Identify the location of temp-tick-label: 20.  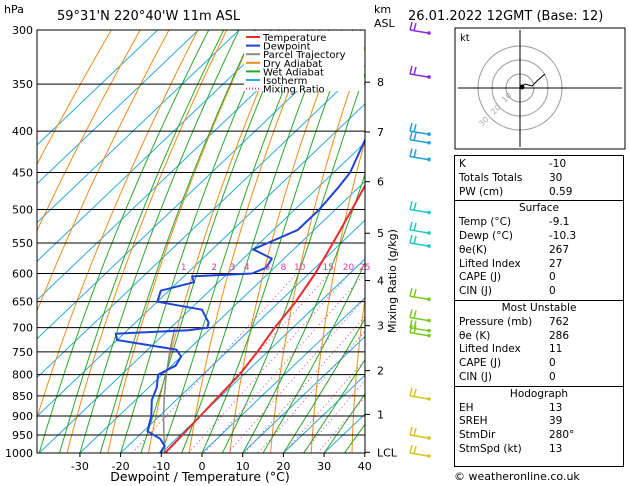
(283, 466).